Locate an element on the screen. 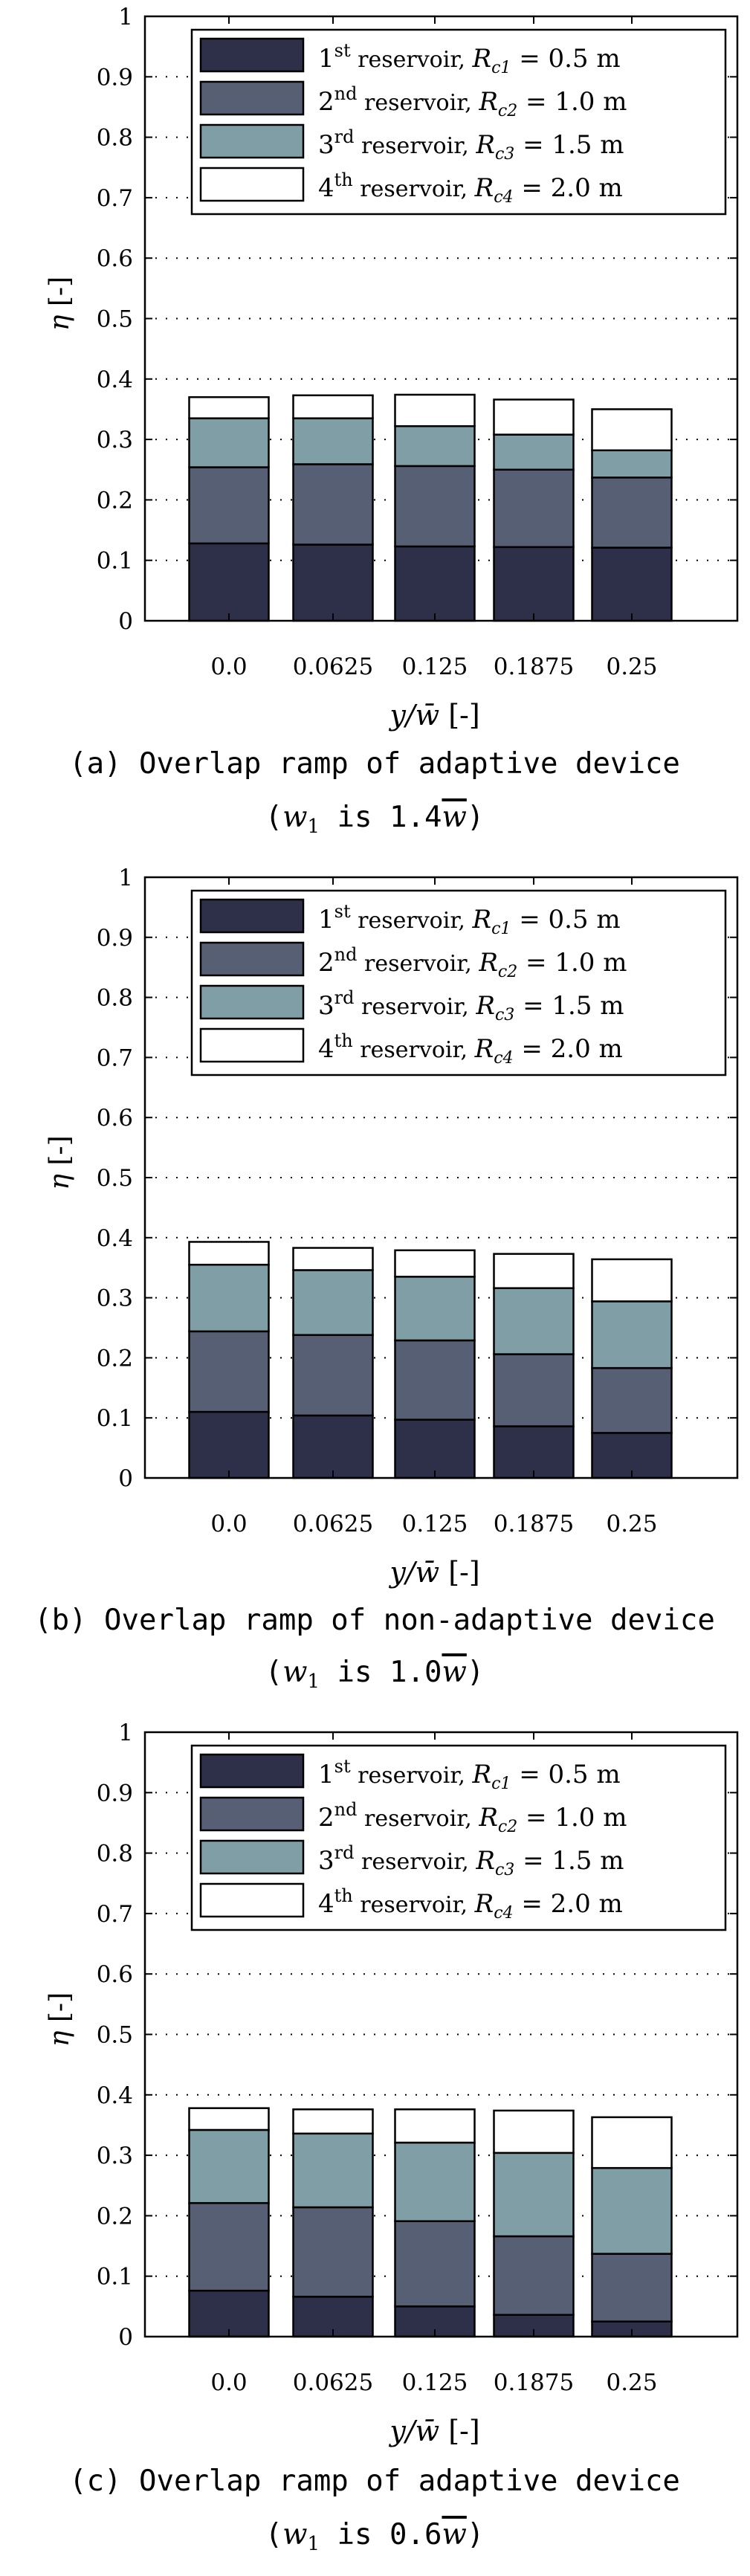 This screenshot has width=750, height=2576. caption-wbar: w is located at coordinates (454, 817).